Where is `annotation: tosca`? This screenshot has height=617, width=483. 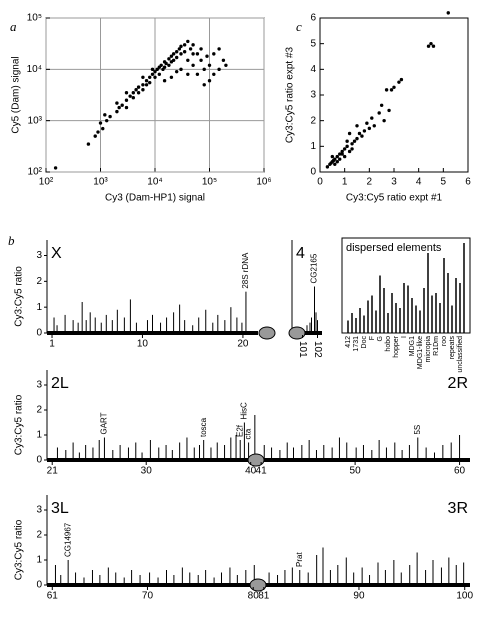 annotation: tosca is located at coordinates (203, 427).